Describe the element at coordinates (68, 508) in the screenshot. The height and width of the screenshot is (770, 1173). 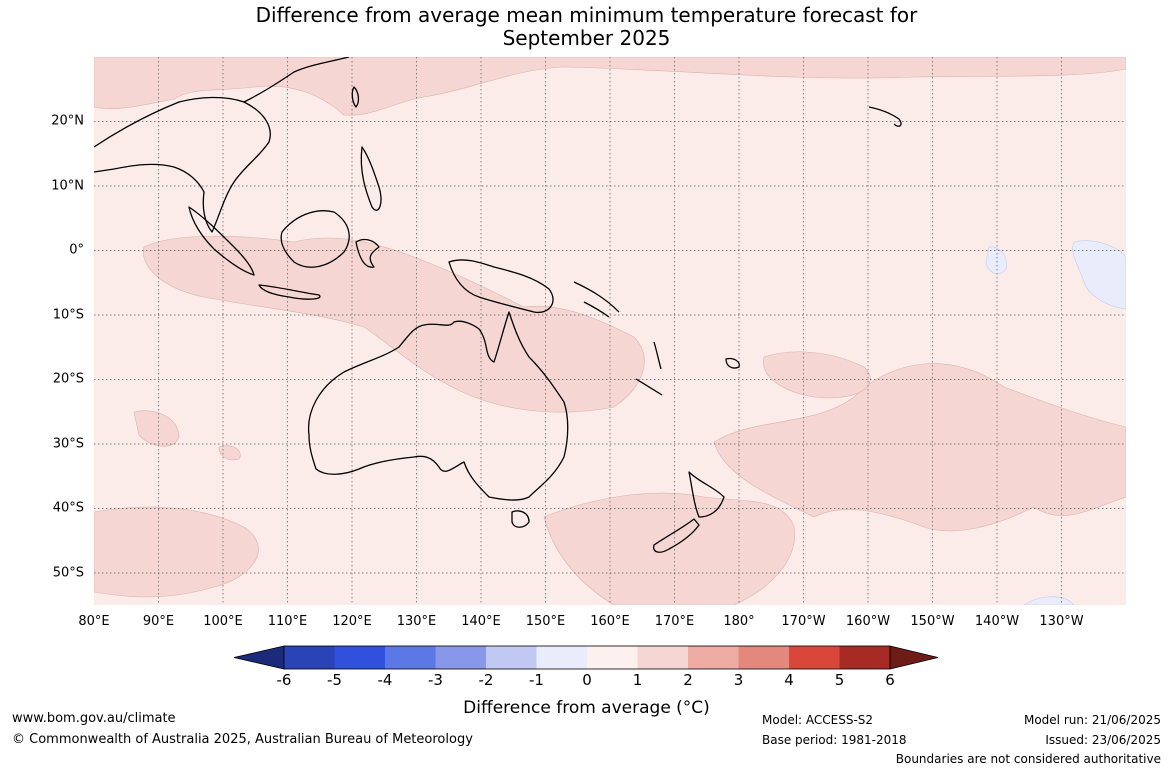
I see `latitude-label: 40°S` at that location.